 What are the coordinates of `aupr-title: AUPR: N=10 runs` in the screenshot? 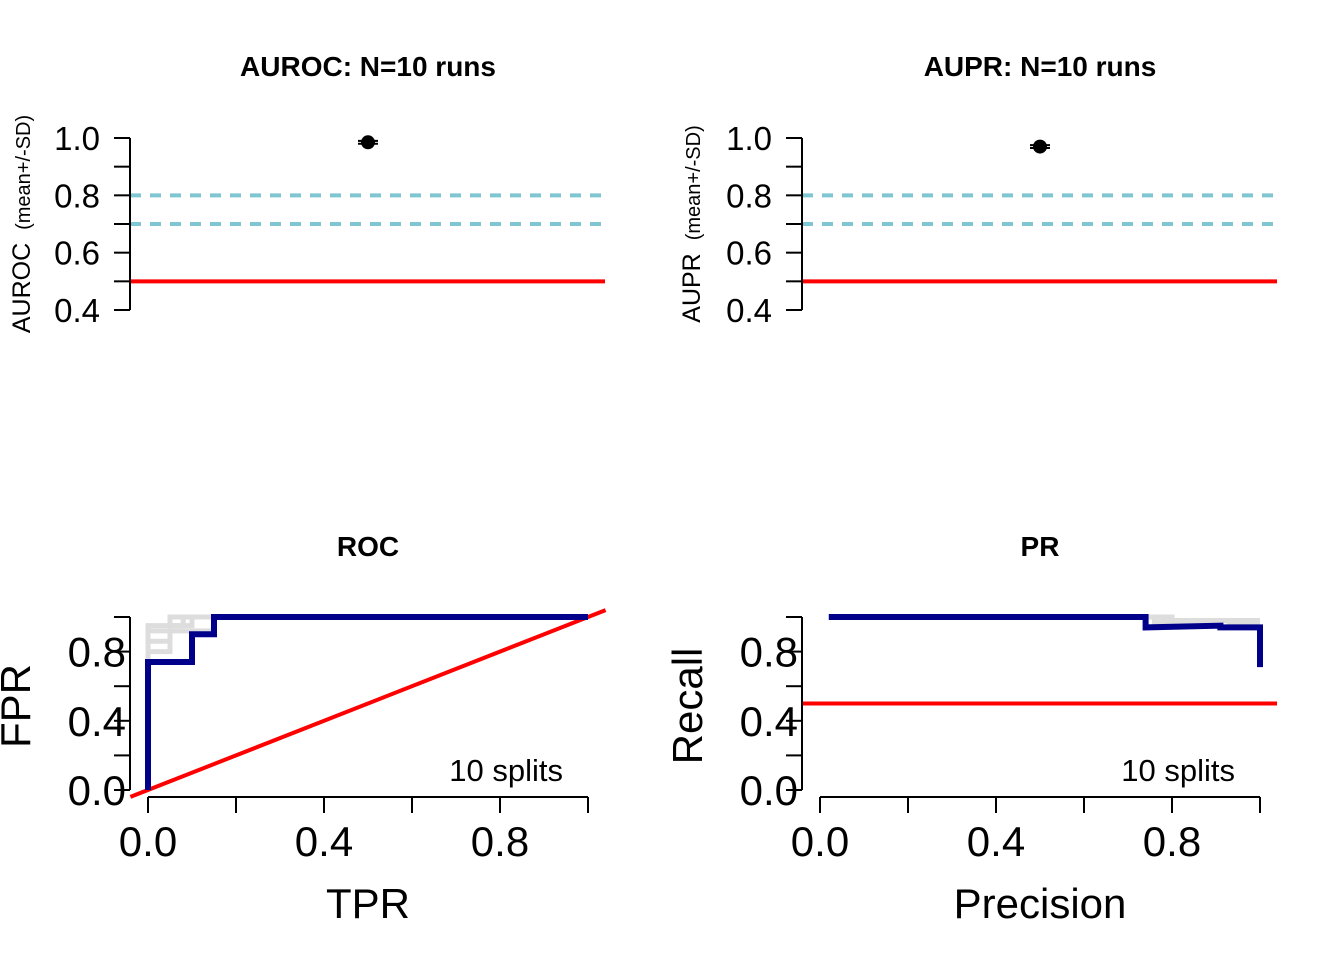 It's located at (1040, 66).